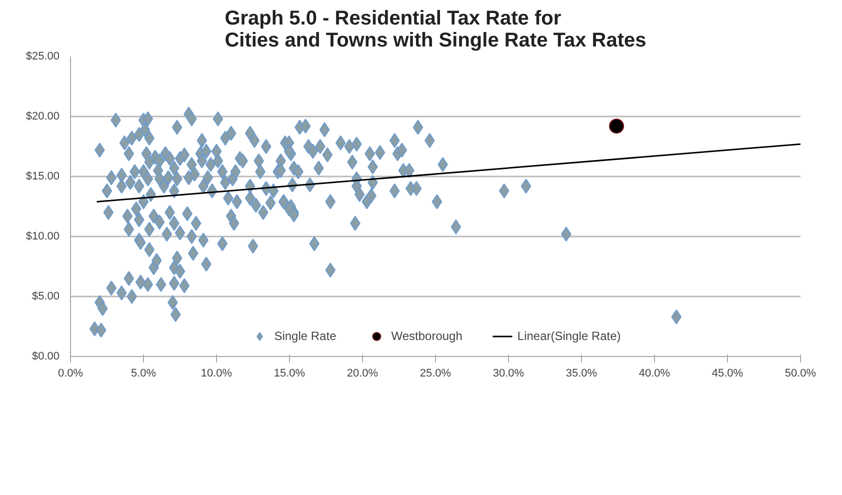 This screenshot has height=495, width=842. I want to click on legend-label: Linear(Single Rate), so click(569, 336).